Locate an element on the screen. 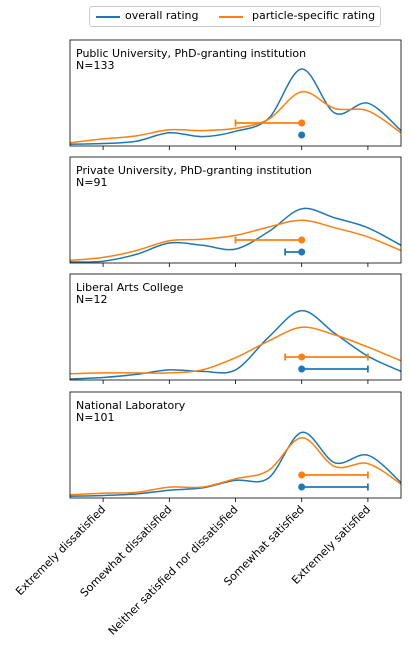 The width and height of the screenshot is (409, 649). x-tick-label-3: Neither satisfied nor dissatisfied is located at coordinates (173, 570).